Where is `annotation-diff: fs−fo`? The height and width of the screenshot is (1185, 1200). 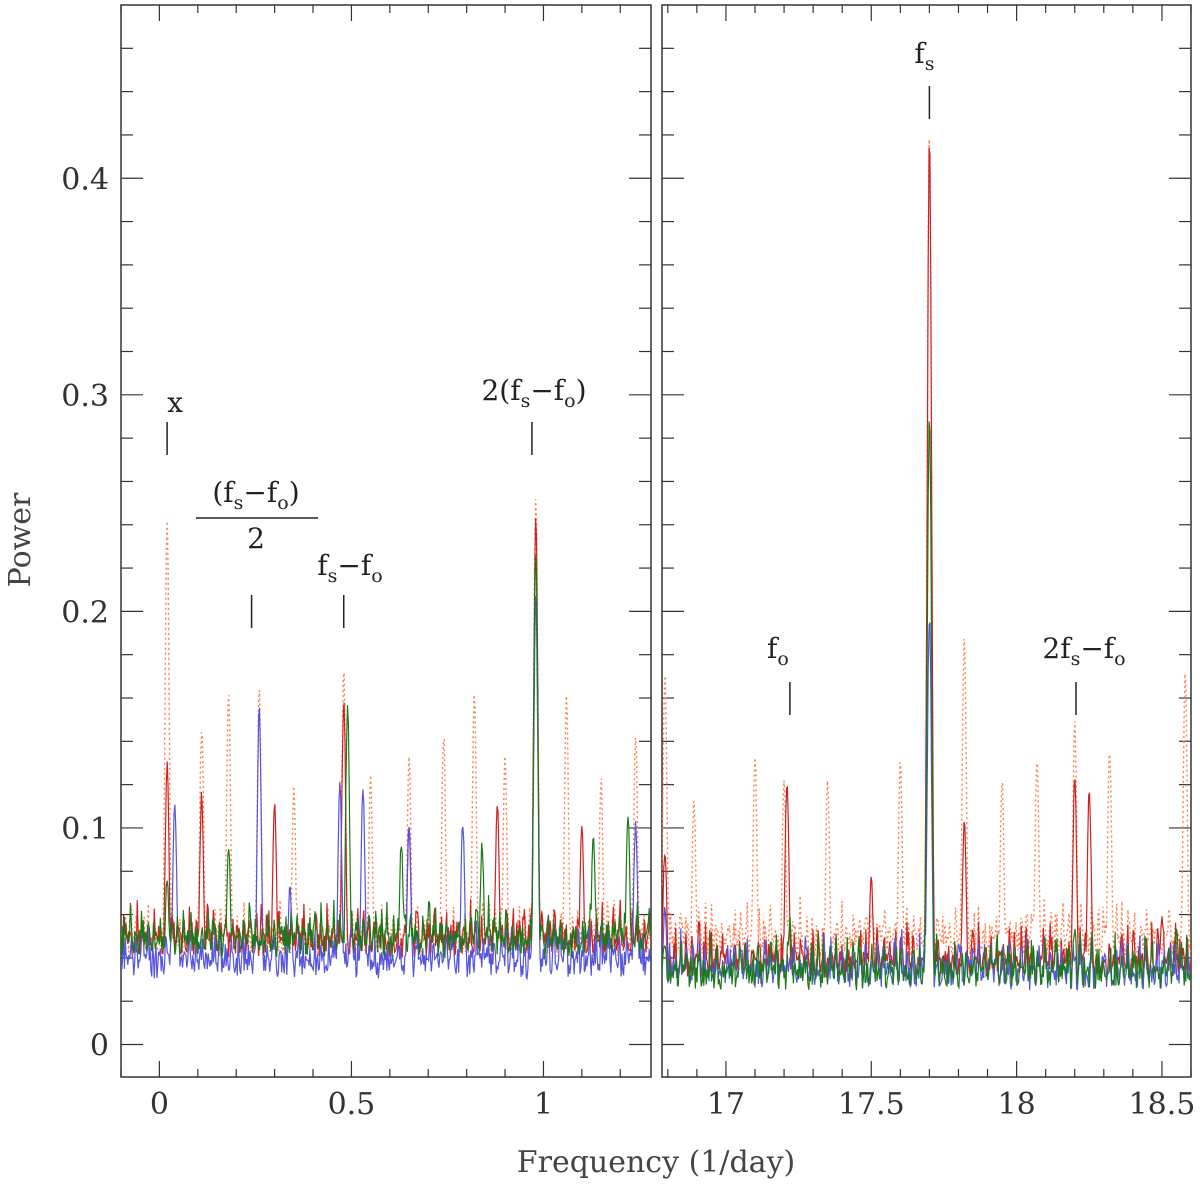 annotation-diff: fs−fo is located at coordinates (349, 568).